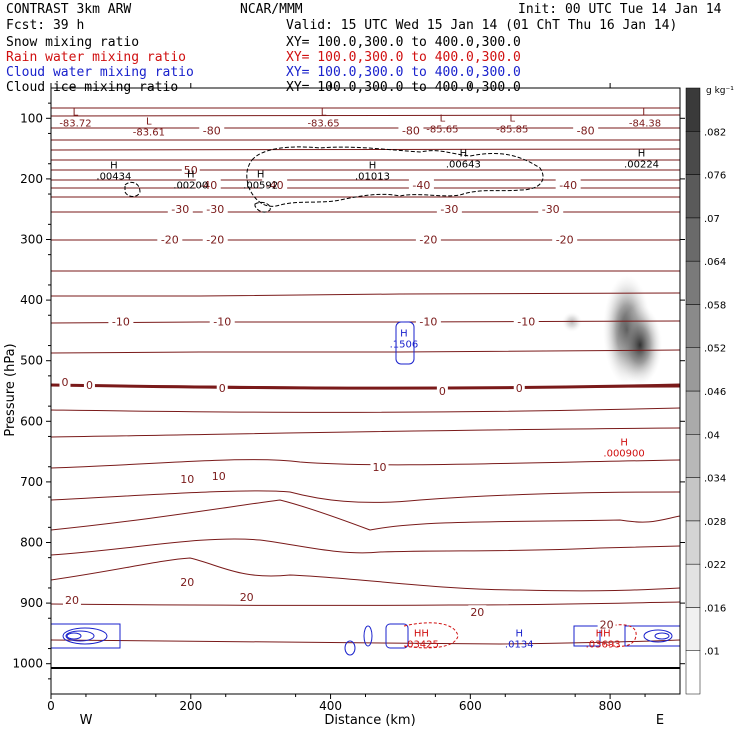 The image size is (740, 740). I want to click on y-tick-label: 200, so click(31, 179).